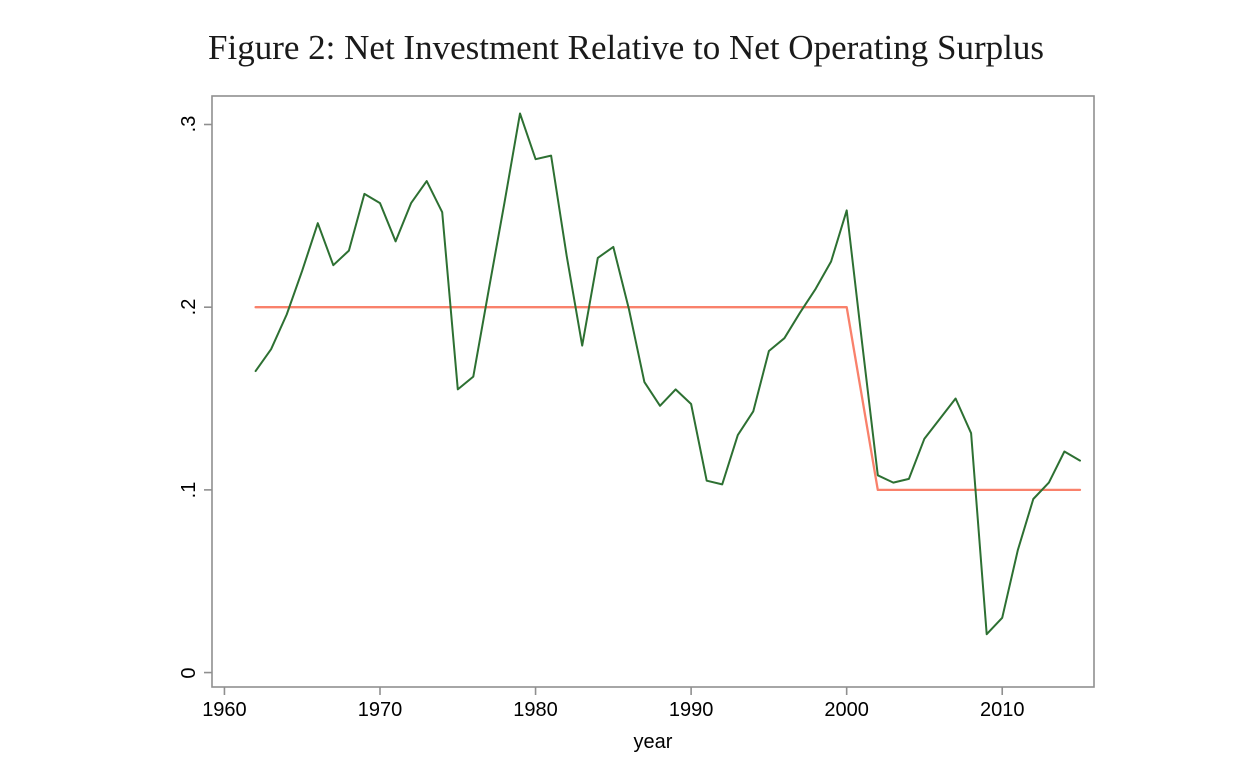  I want to click on y-tick-label: .3, so click(189, 124).